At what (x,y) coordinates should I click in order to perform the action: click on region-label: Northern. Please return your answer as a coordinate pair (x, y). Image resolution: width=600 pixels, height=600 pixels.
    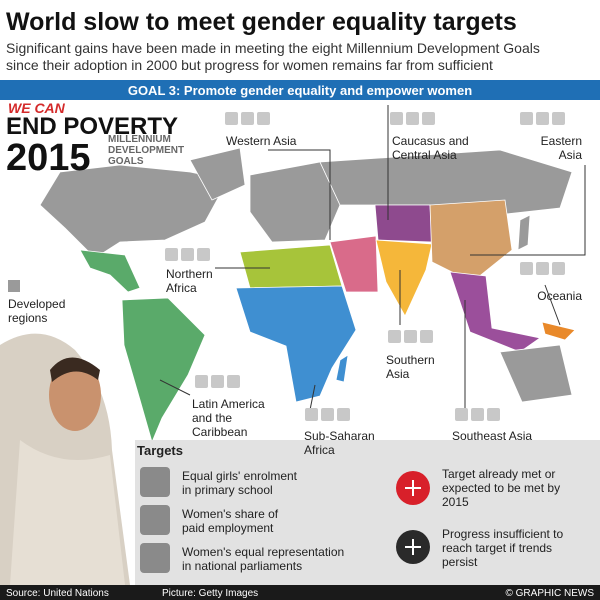
    Looking at the image, I should click on (189, 274).